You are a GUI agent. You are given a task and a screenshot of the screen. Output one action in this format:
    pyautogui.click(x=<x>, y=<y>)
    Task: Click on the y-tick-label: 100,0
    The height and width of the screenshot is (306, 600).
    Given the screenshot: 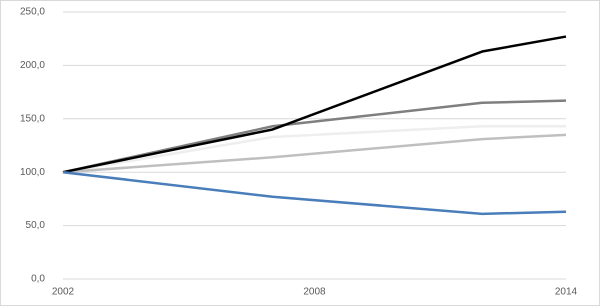 What is the action you would take?
    pyautogui.click(x=32, y=172)
    